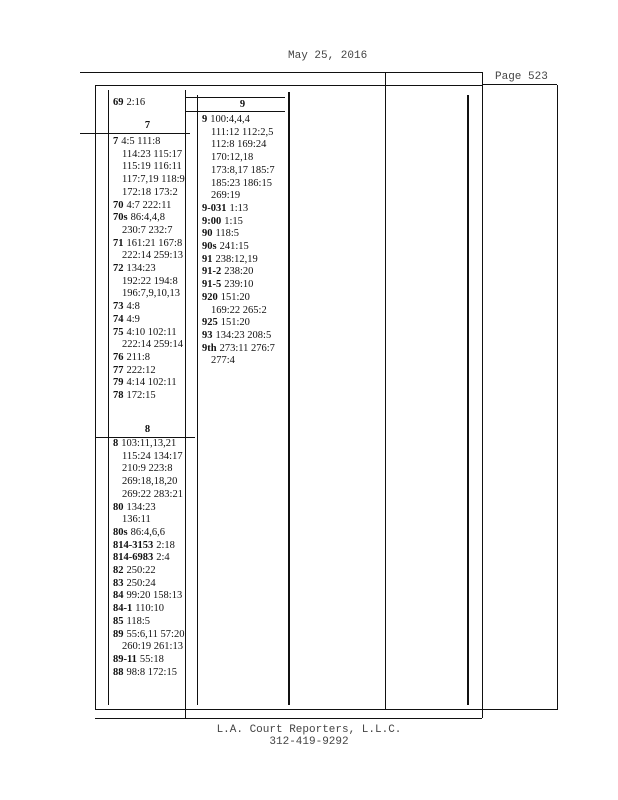 The image size is (618, 800). What do you see at coordinates (138, 357) in the screenshot?
I see `page-line-refs: 211:8` at bounding box center [138, 357].